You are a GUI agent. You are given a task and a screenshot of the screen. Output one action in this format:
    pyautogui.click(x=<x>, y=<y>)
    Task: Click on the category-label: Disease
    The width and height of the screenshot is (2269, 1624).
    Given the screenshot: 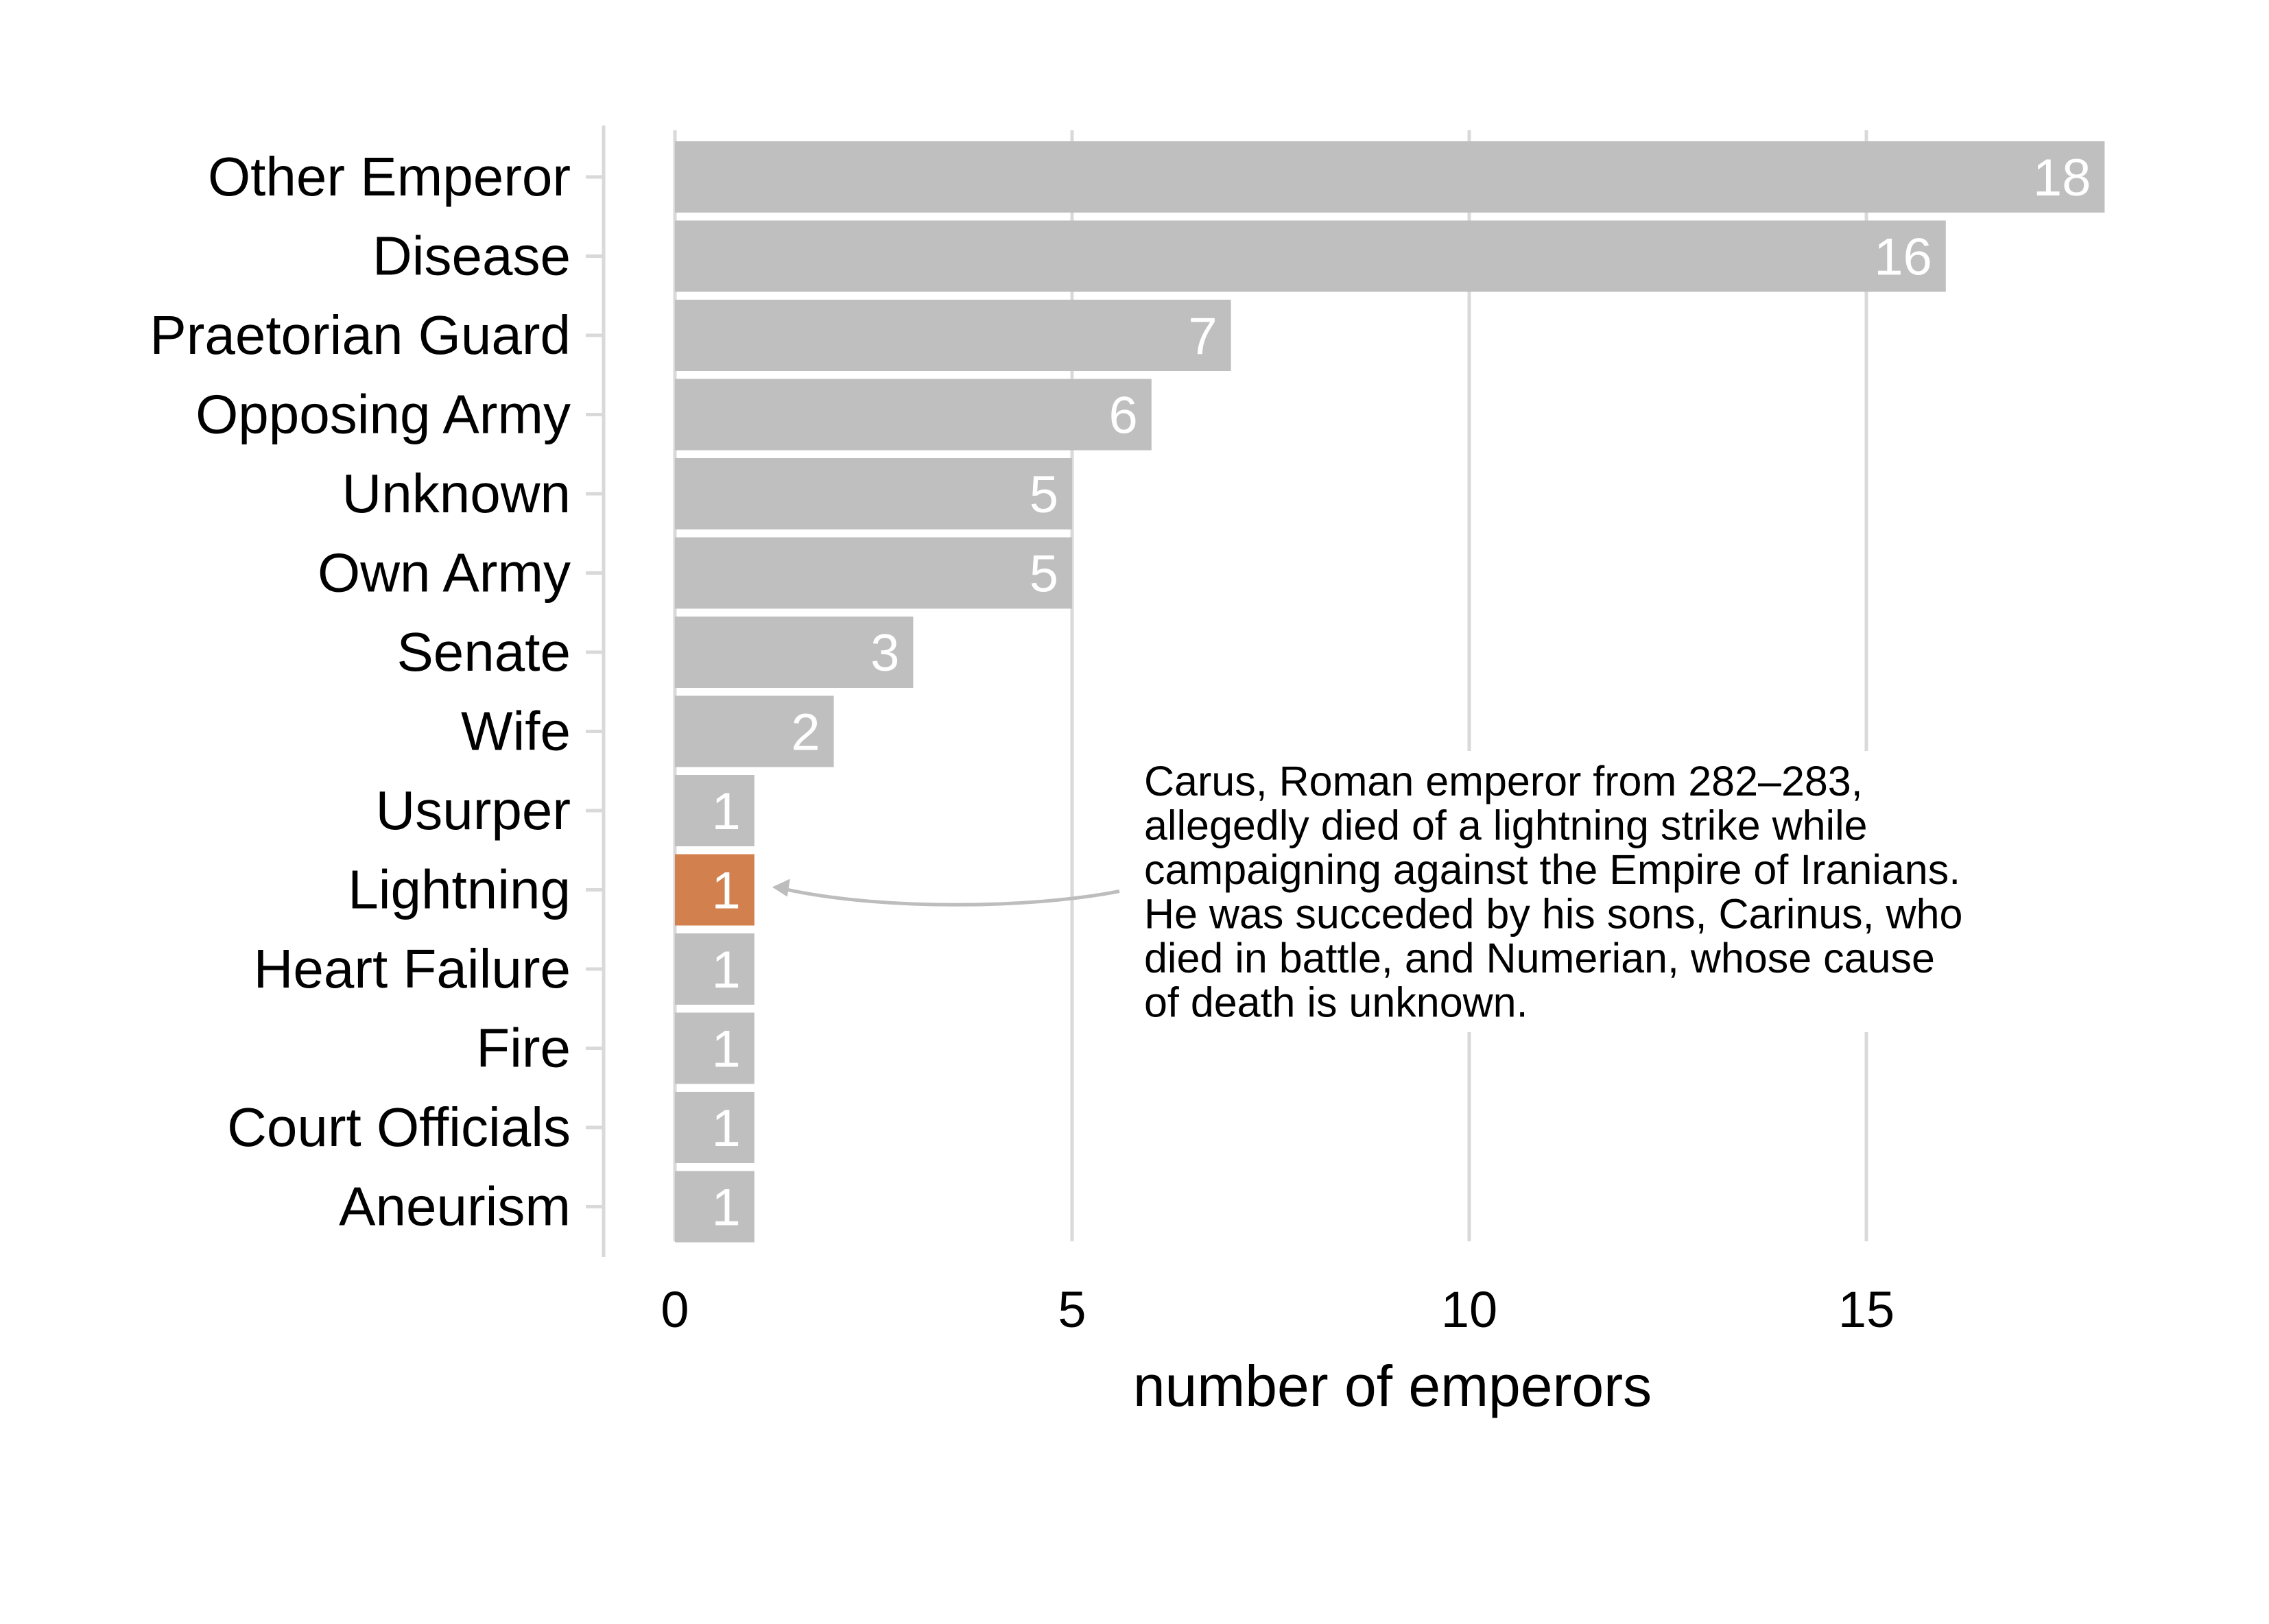 What is the action you would take?
    pyautogui.click(x=471, y=256)
    